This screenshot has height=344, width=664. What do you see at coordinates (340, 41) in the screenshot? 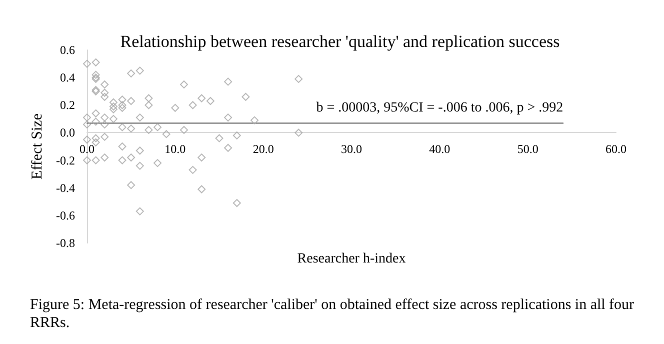
I see `chart-title: Relationship between researcher 'quality' and replication success` at bounding box center [340, 41].